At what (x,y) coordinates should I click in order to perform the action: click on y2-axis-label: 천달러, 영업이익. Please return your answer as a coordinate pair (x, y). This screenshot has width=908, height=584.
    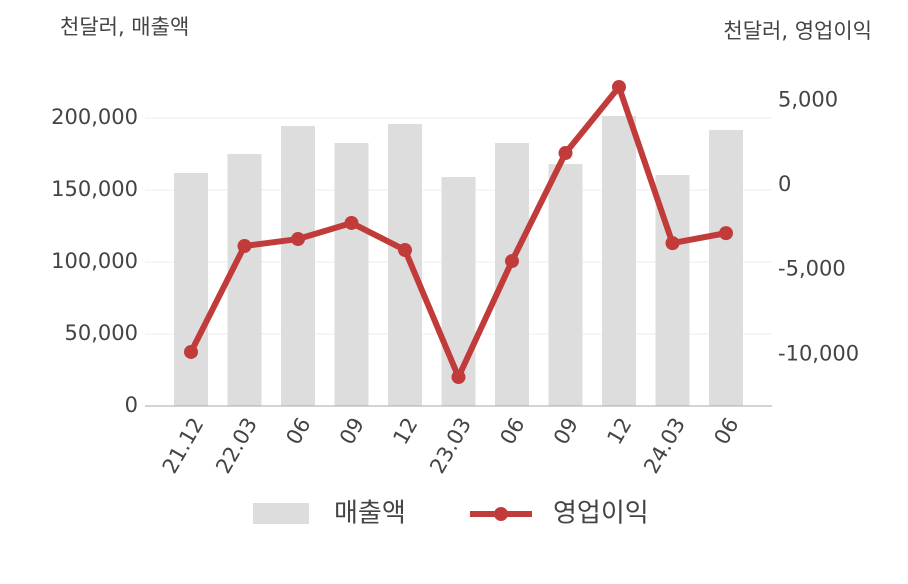
    Looking at the image, I should click on (797, 31).